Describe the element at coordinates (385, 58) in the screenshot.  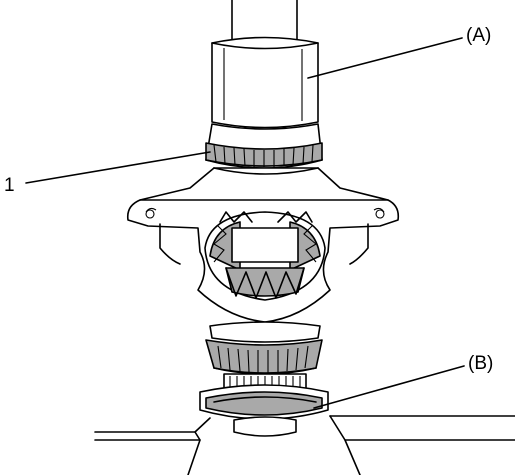
I see `leader-line-a` at that location.